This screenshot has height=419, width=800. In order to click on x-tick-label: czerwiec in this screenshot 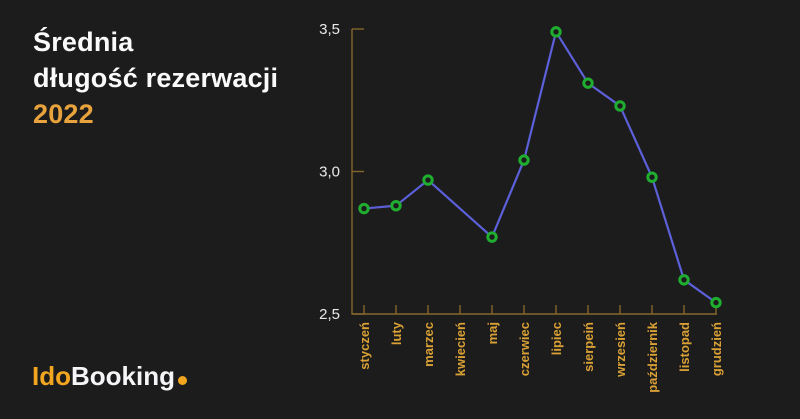, I will do `click(524, 349)`.